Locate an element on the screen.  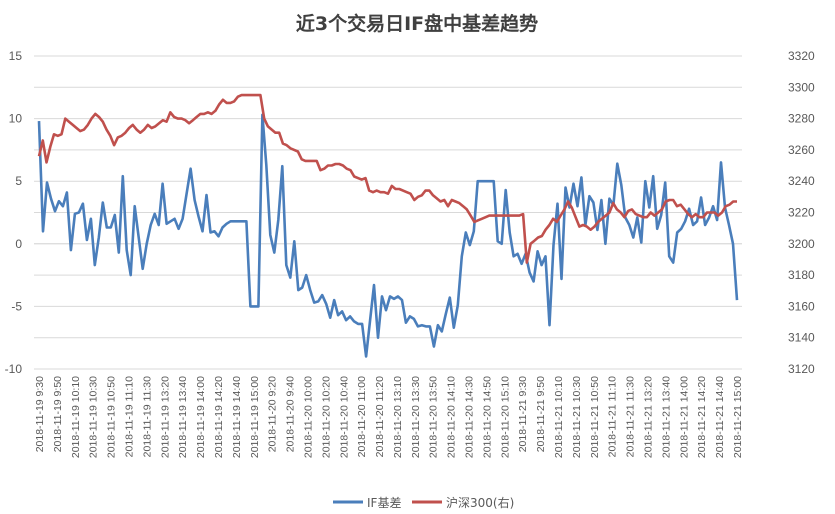
legend-label-if-basis: IF基差 is located at coordinates (384, 503).